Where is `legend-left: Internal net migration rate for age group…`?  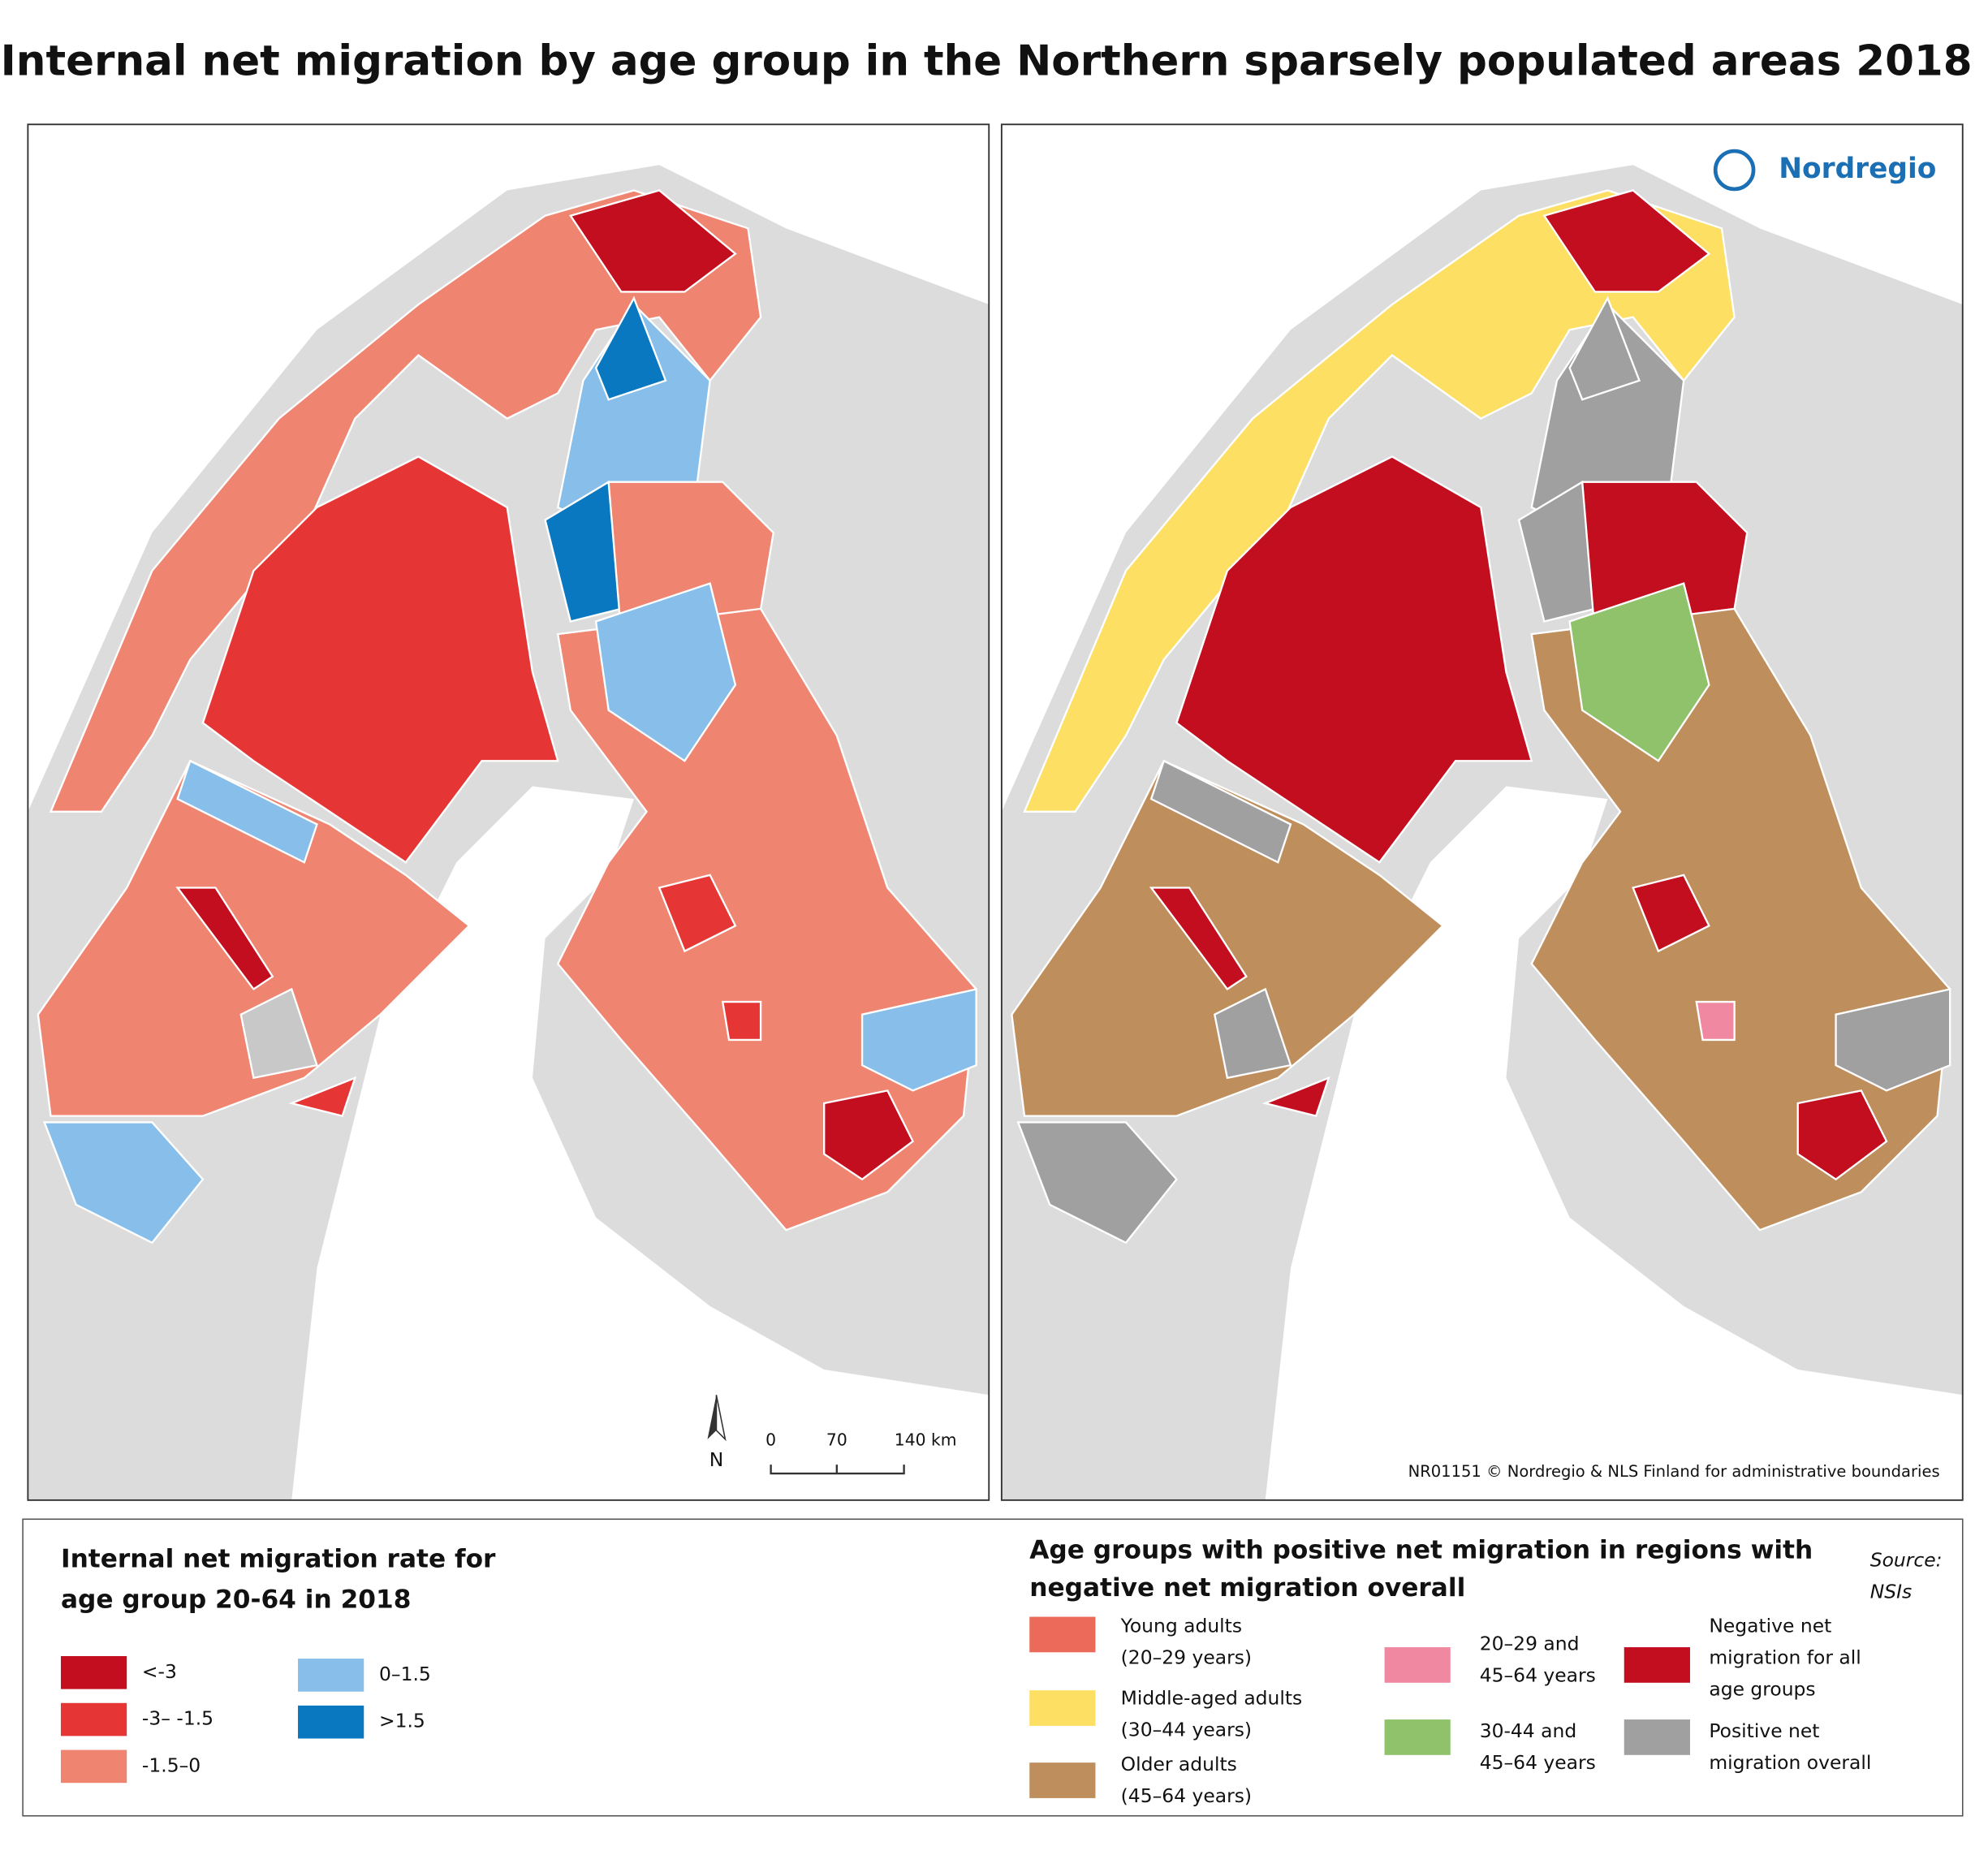 legend-left: Internal net migration rate for age group… is located at coordinates (278, 1664).